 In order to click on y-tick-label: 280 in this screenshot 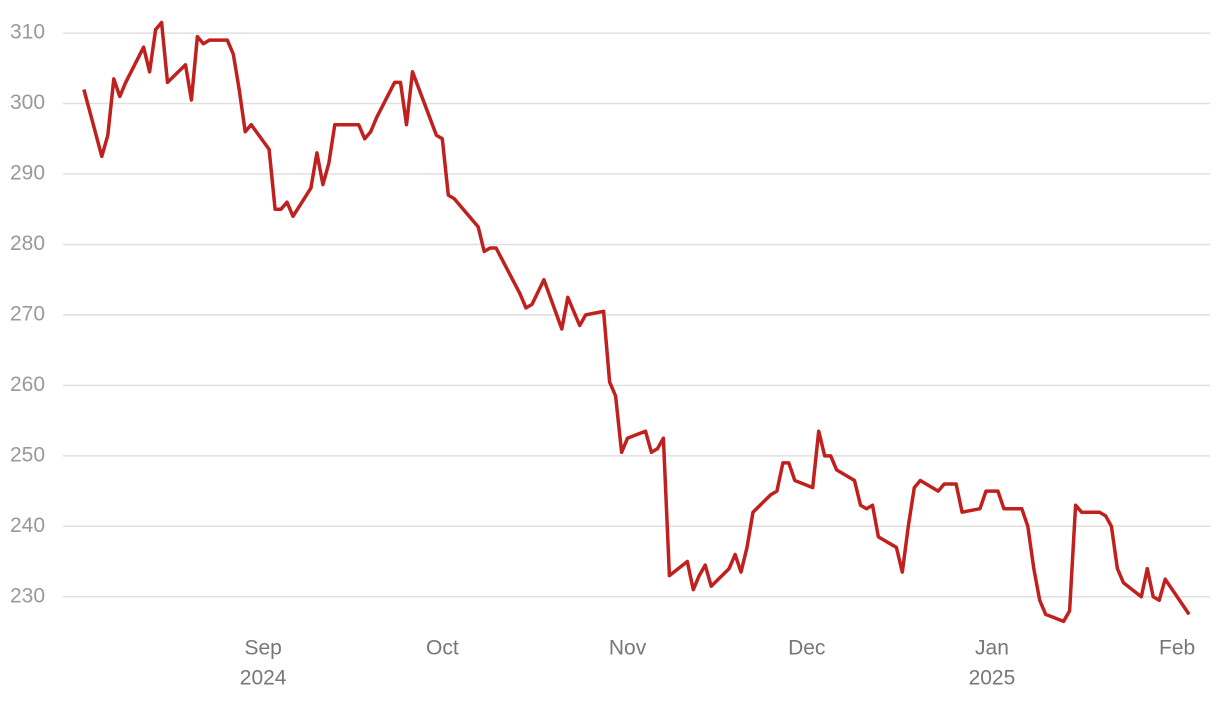, I will do `click(27, 243)`.